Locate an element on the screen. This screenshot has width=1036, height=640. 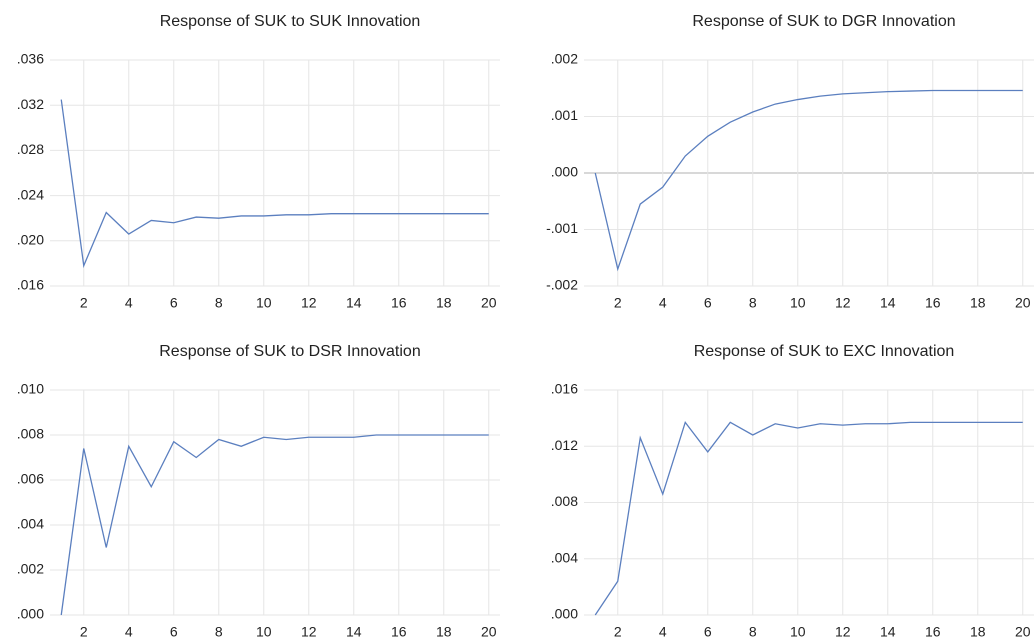
y-tick-label: .006 is located at coordinates (30, 479).